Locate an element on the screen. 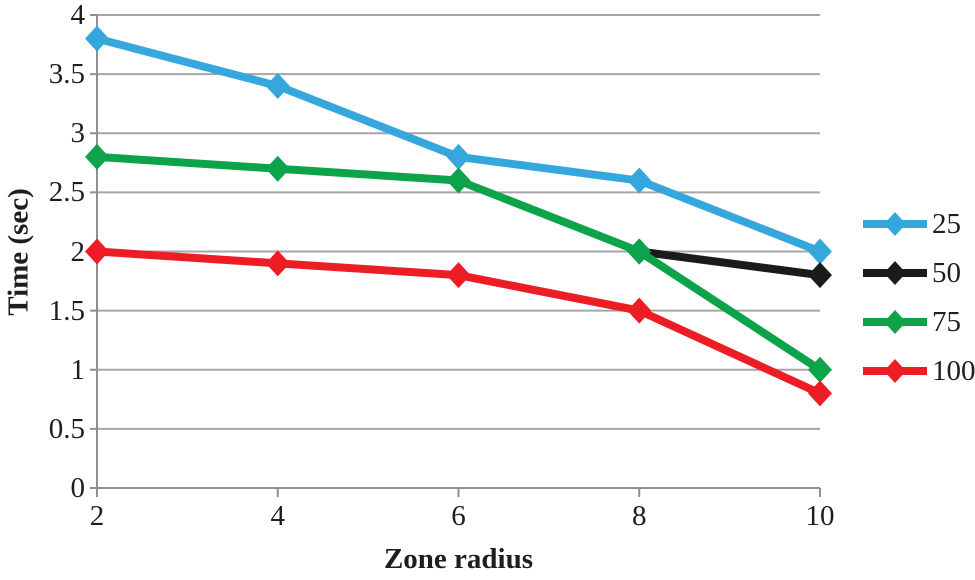 This screenshot has height=580, width=975. x-tick-label: 2 is located at coordinates (97, 516).